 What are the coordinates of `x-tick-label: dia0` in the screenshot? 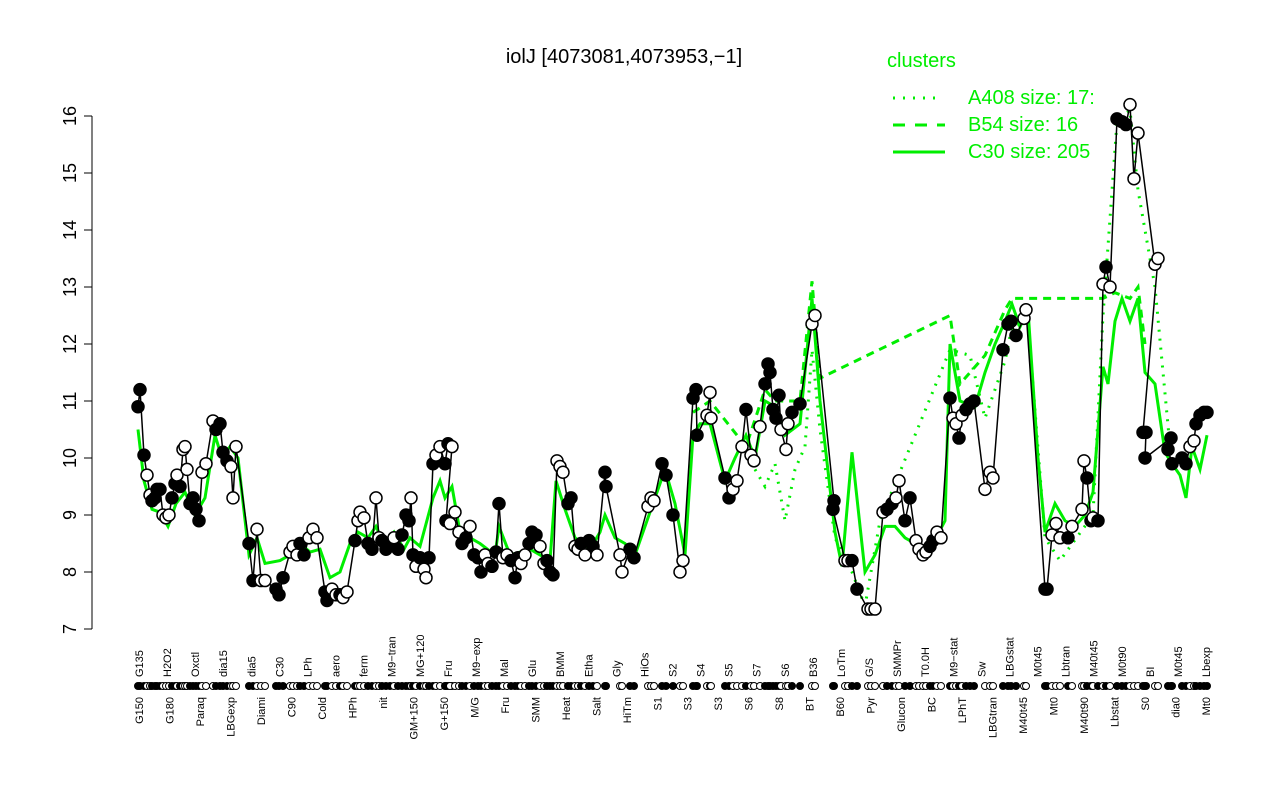 It's located at (1177, 707).